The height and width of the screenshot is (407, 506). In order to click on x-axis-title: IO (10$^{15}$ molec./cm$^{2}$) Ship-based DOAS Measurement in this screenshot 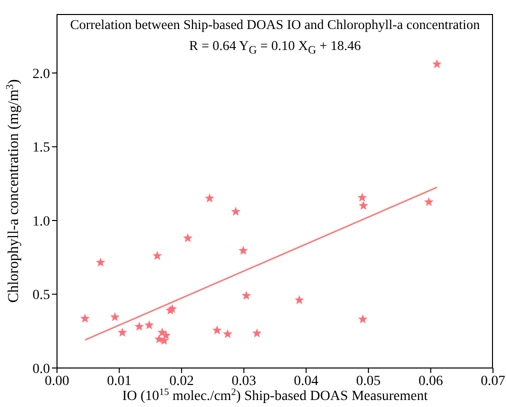, I will do `click(275, 395)`.